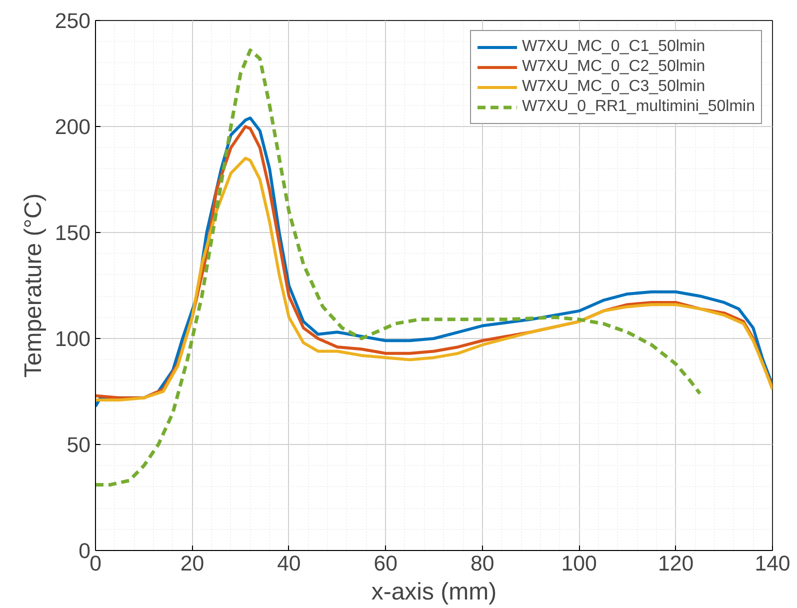 This screenshot has width=797, height=608. What do you see at coordinates (434, 592) in the screenshot?
I see `x-axis-title: x-axis (mm)` at bounding box center [434, 592].